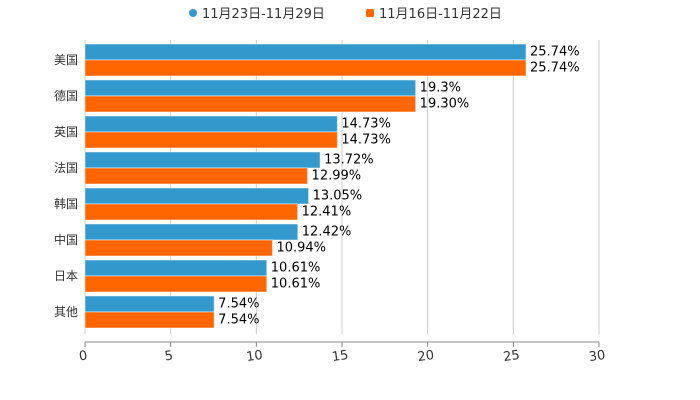  What do you see at coordinates (445, 104) in the screenshot?
I see `data-label: 19.30%` at bounding box center [445, 104].